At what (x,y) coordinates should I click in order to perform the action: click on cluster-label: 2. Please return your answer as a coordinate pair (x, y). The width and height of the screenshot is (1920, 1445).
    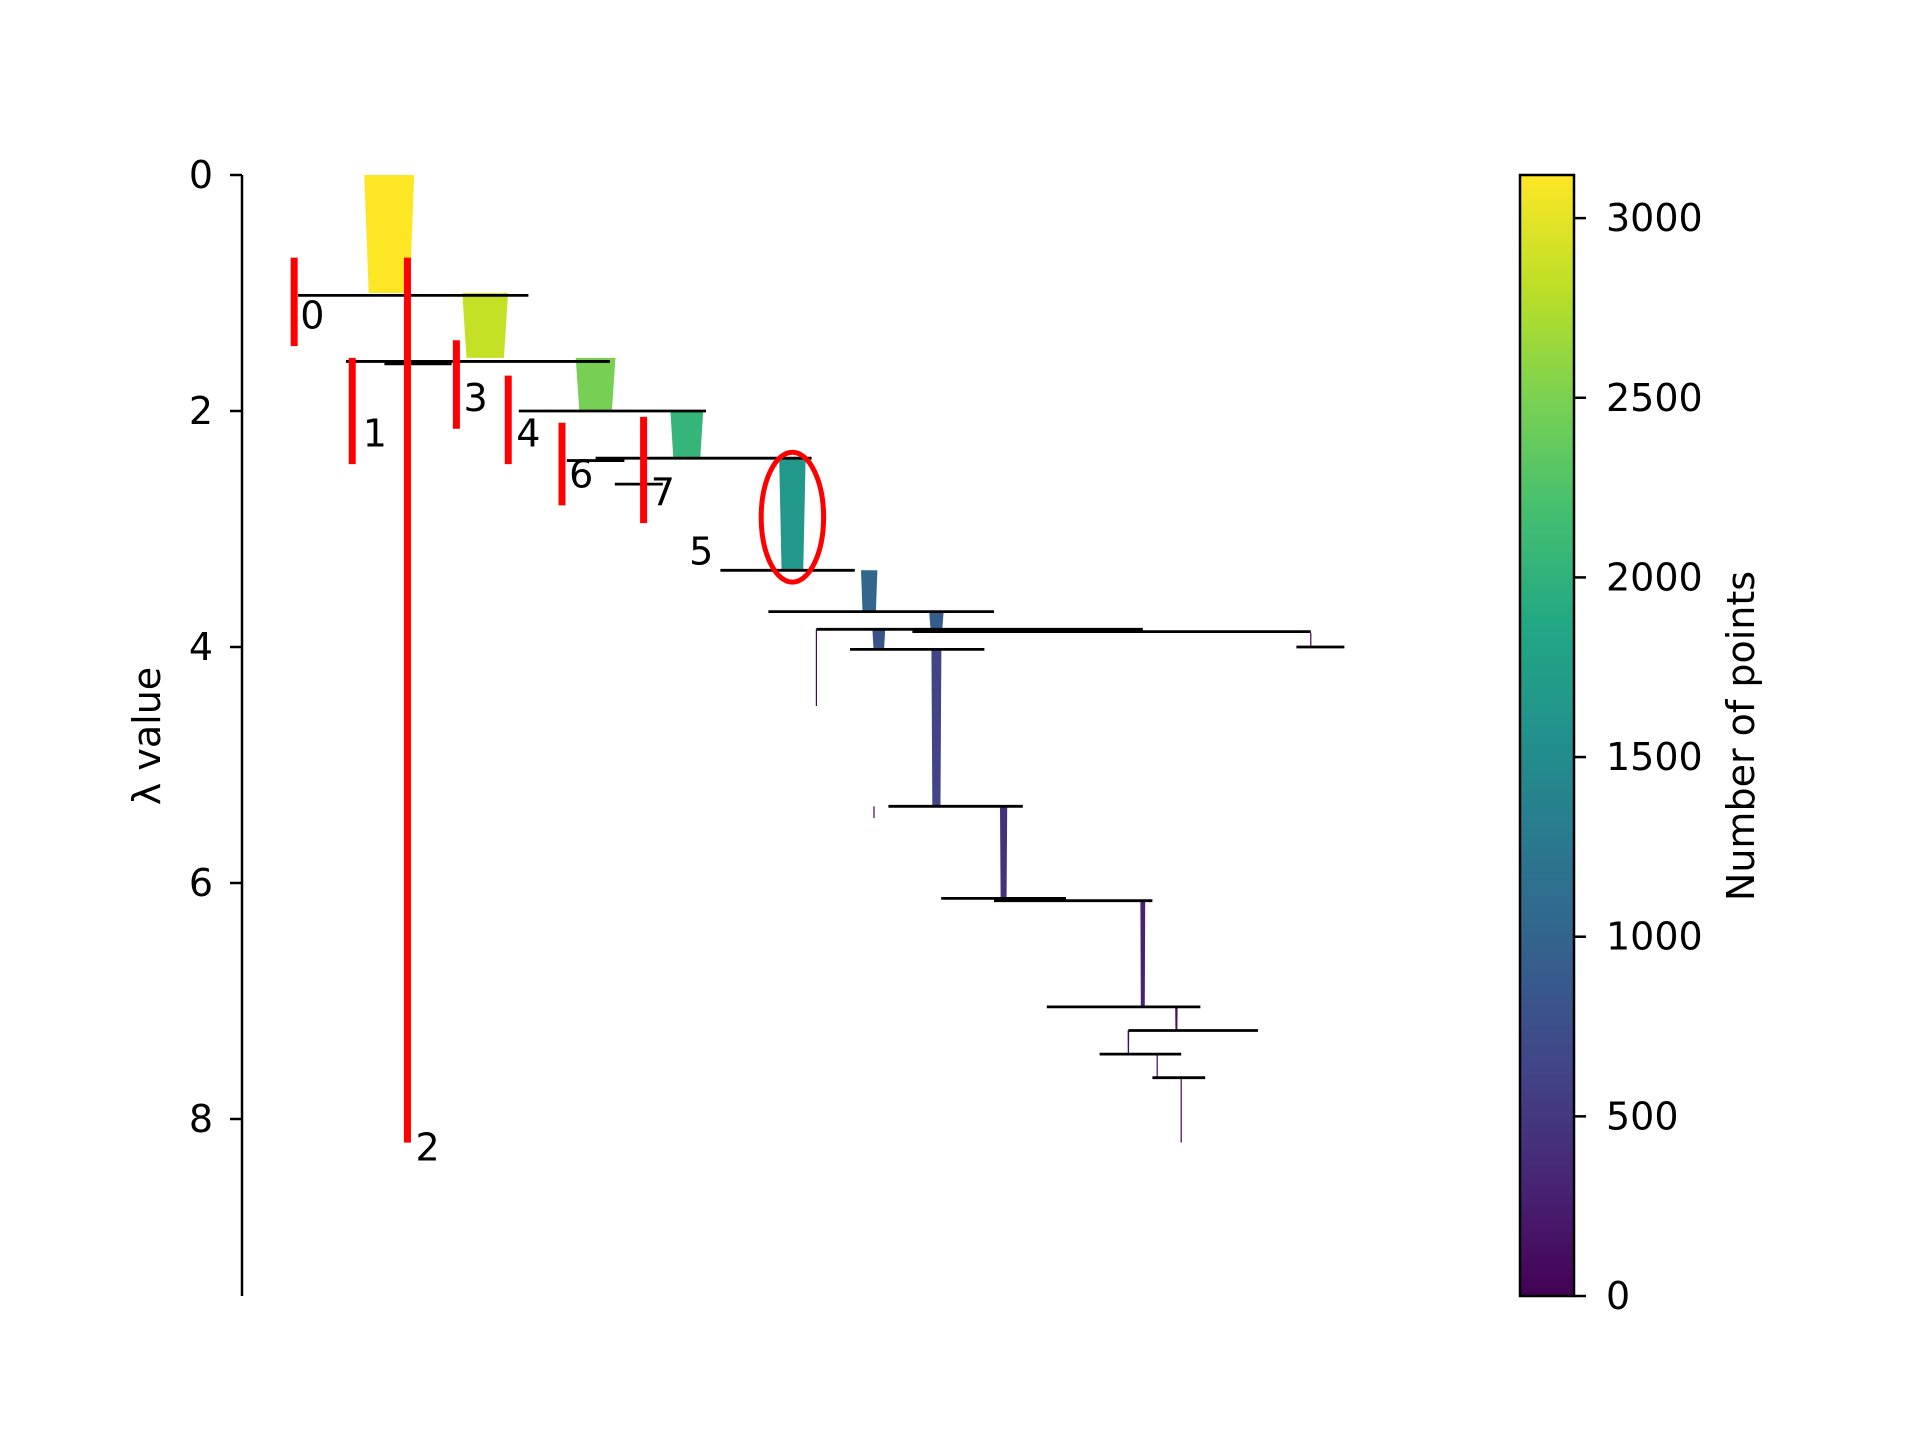
    Looking at the image, I should click on (428, 1147).